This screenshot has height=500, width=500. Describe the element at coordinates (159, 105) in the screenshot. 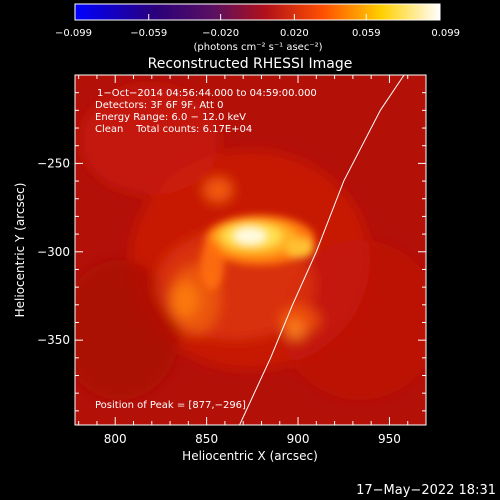

I see `annotation-detectors: Detectors: 3F 6F 9F, Att 0` at that location.